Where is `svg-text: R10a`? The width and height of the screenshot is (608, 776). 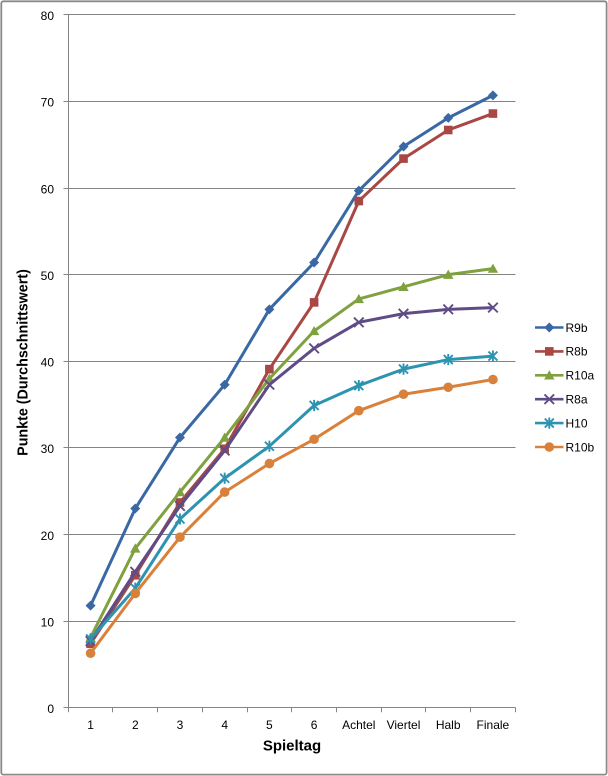 svg-text: R10a is located at coordinates (580, 376).